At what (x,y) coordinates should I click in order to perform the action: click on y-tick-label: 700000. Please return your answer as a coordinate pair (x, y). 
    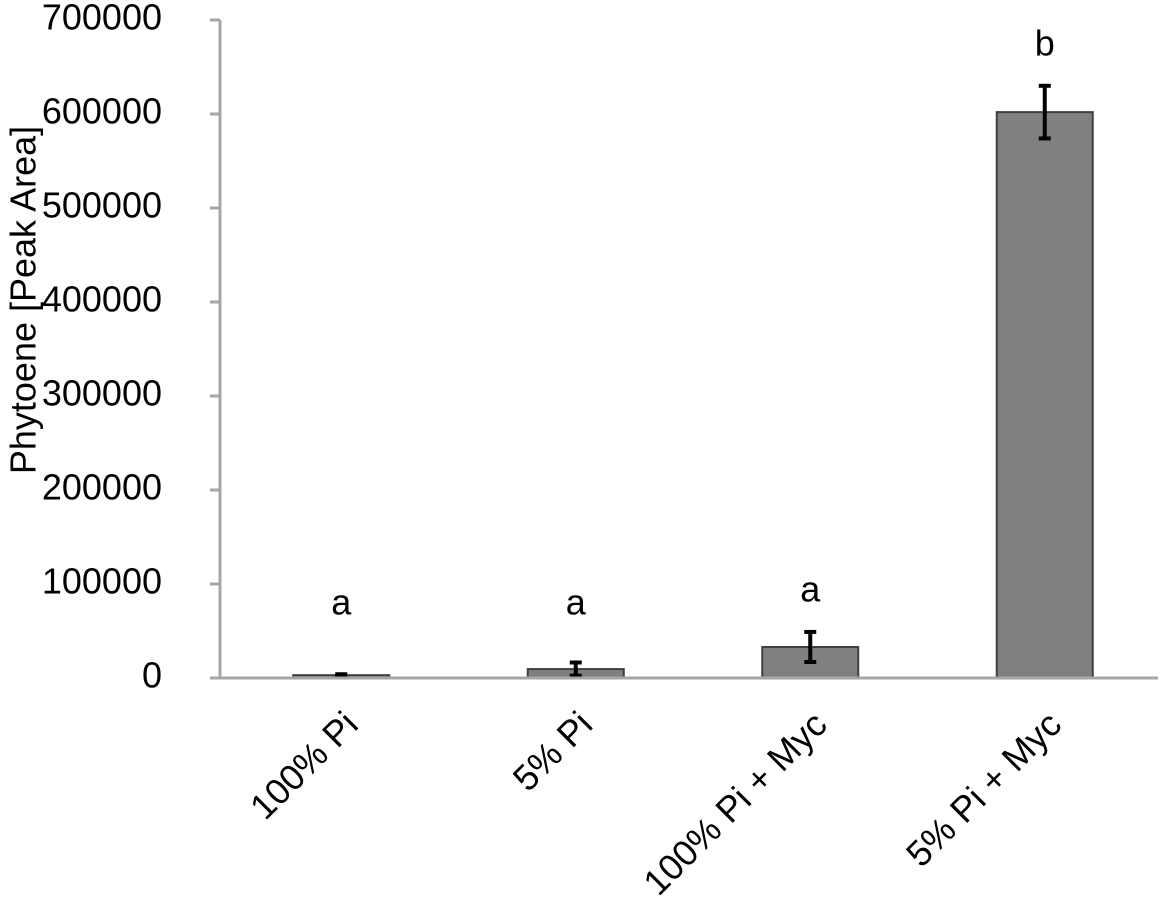
    Looking at the image, I should click on (102, 19).